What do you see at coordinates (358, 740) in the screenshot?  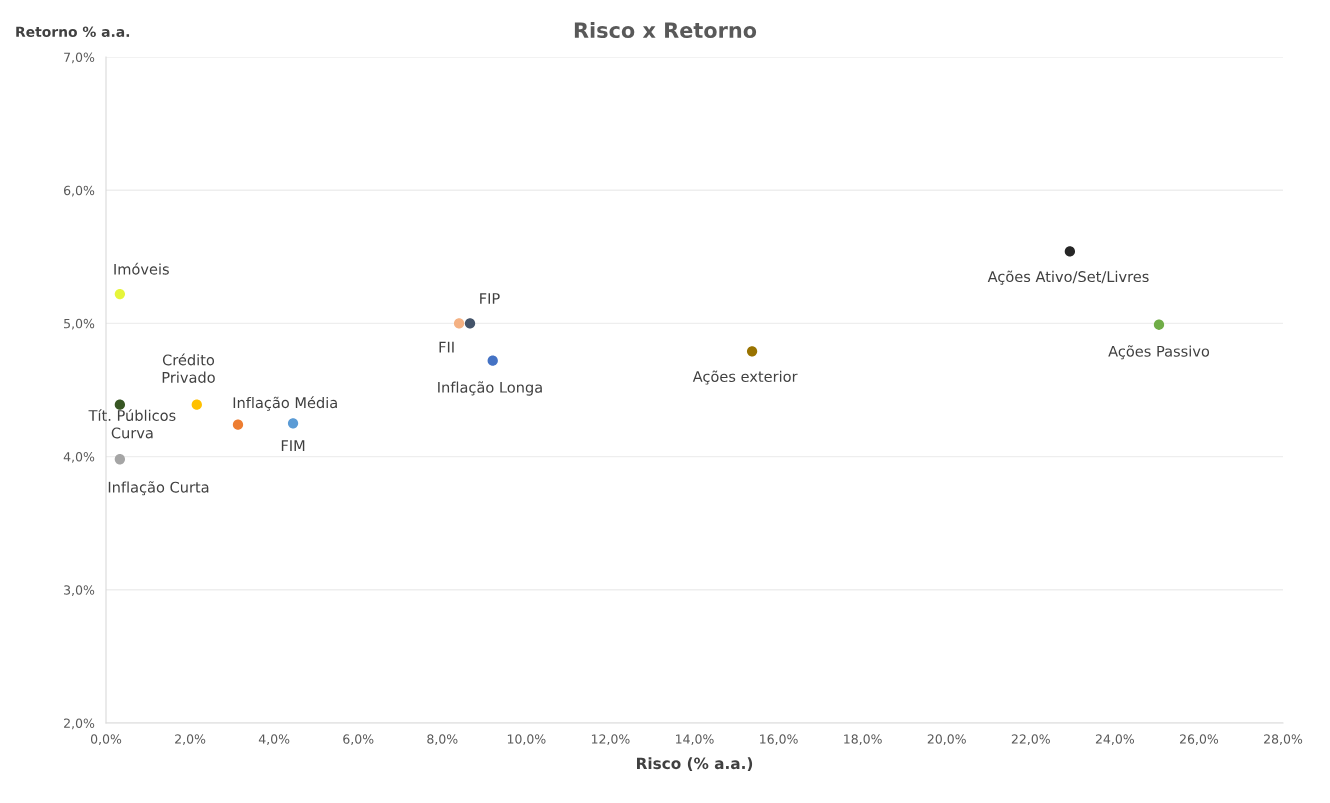 I see `x-tick-label: 6,0%` at bounding box center [358, 740].